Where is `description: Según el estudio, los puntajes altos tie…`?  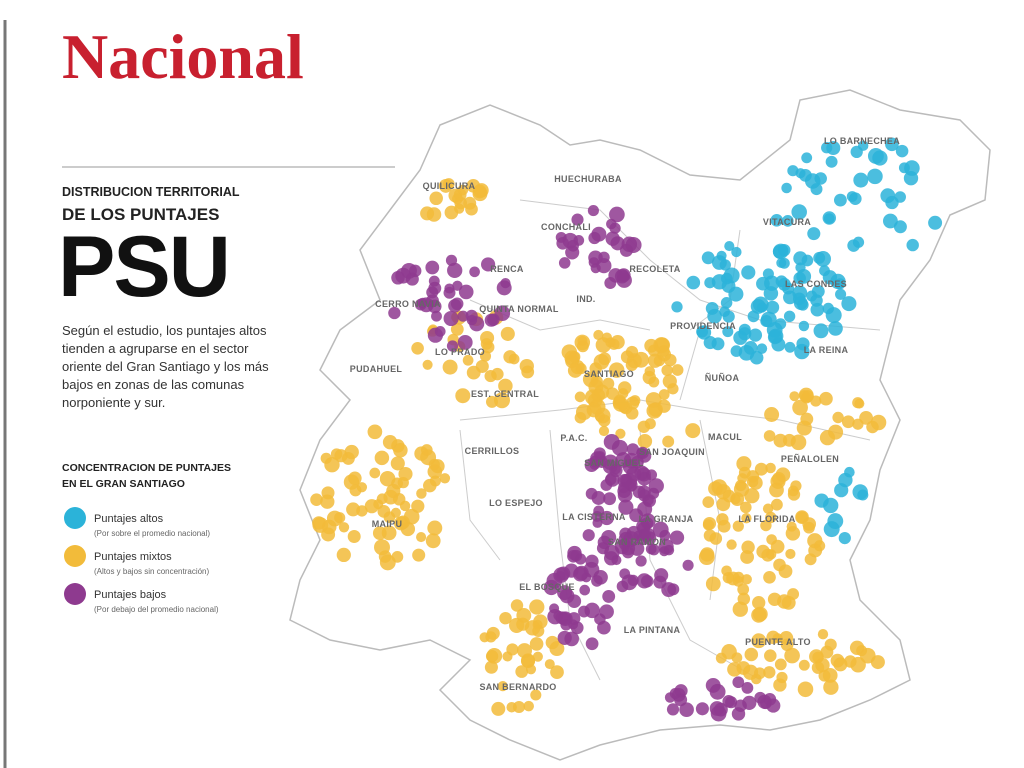
description: Según el estudio, los puntajes altos tie… is located at coordinates (165, 366).